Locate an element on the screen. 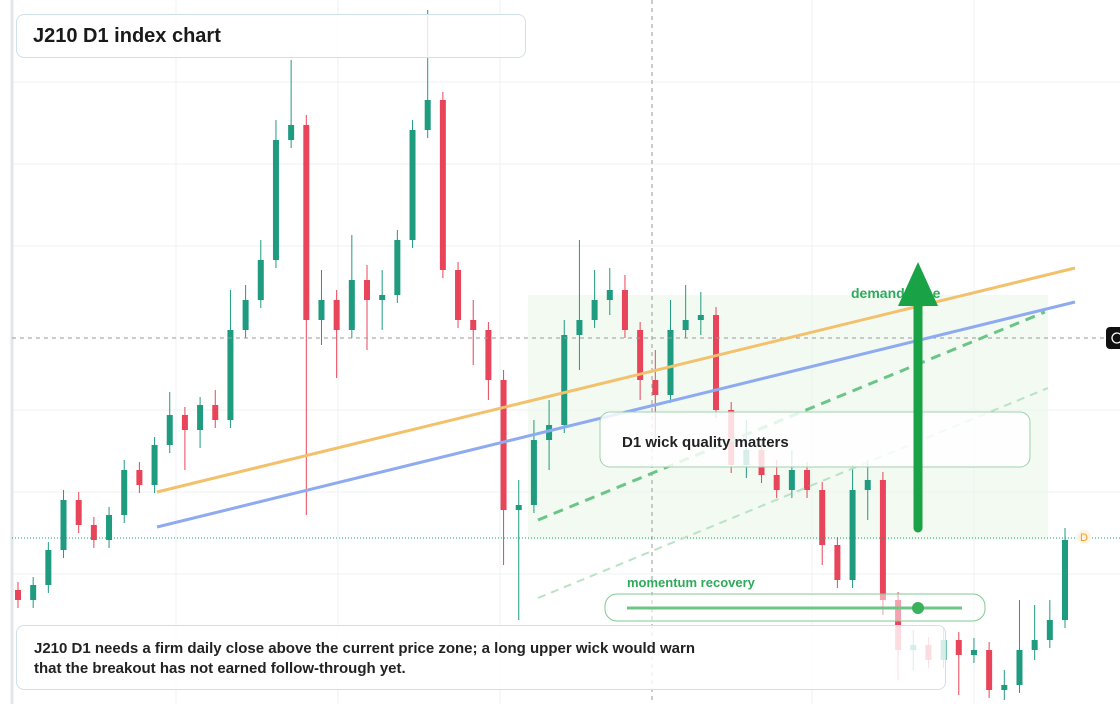  arrow-head is located at coordinates (918, 284).